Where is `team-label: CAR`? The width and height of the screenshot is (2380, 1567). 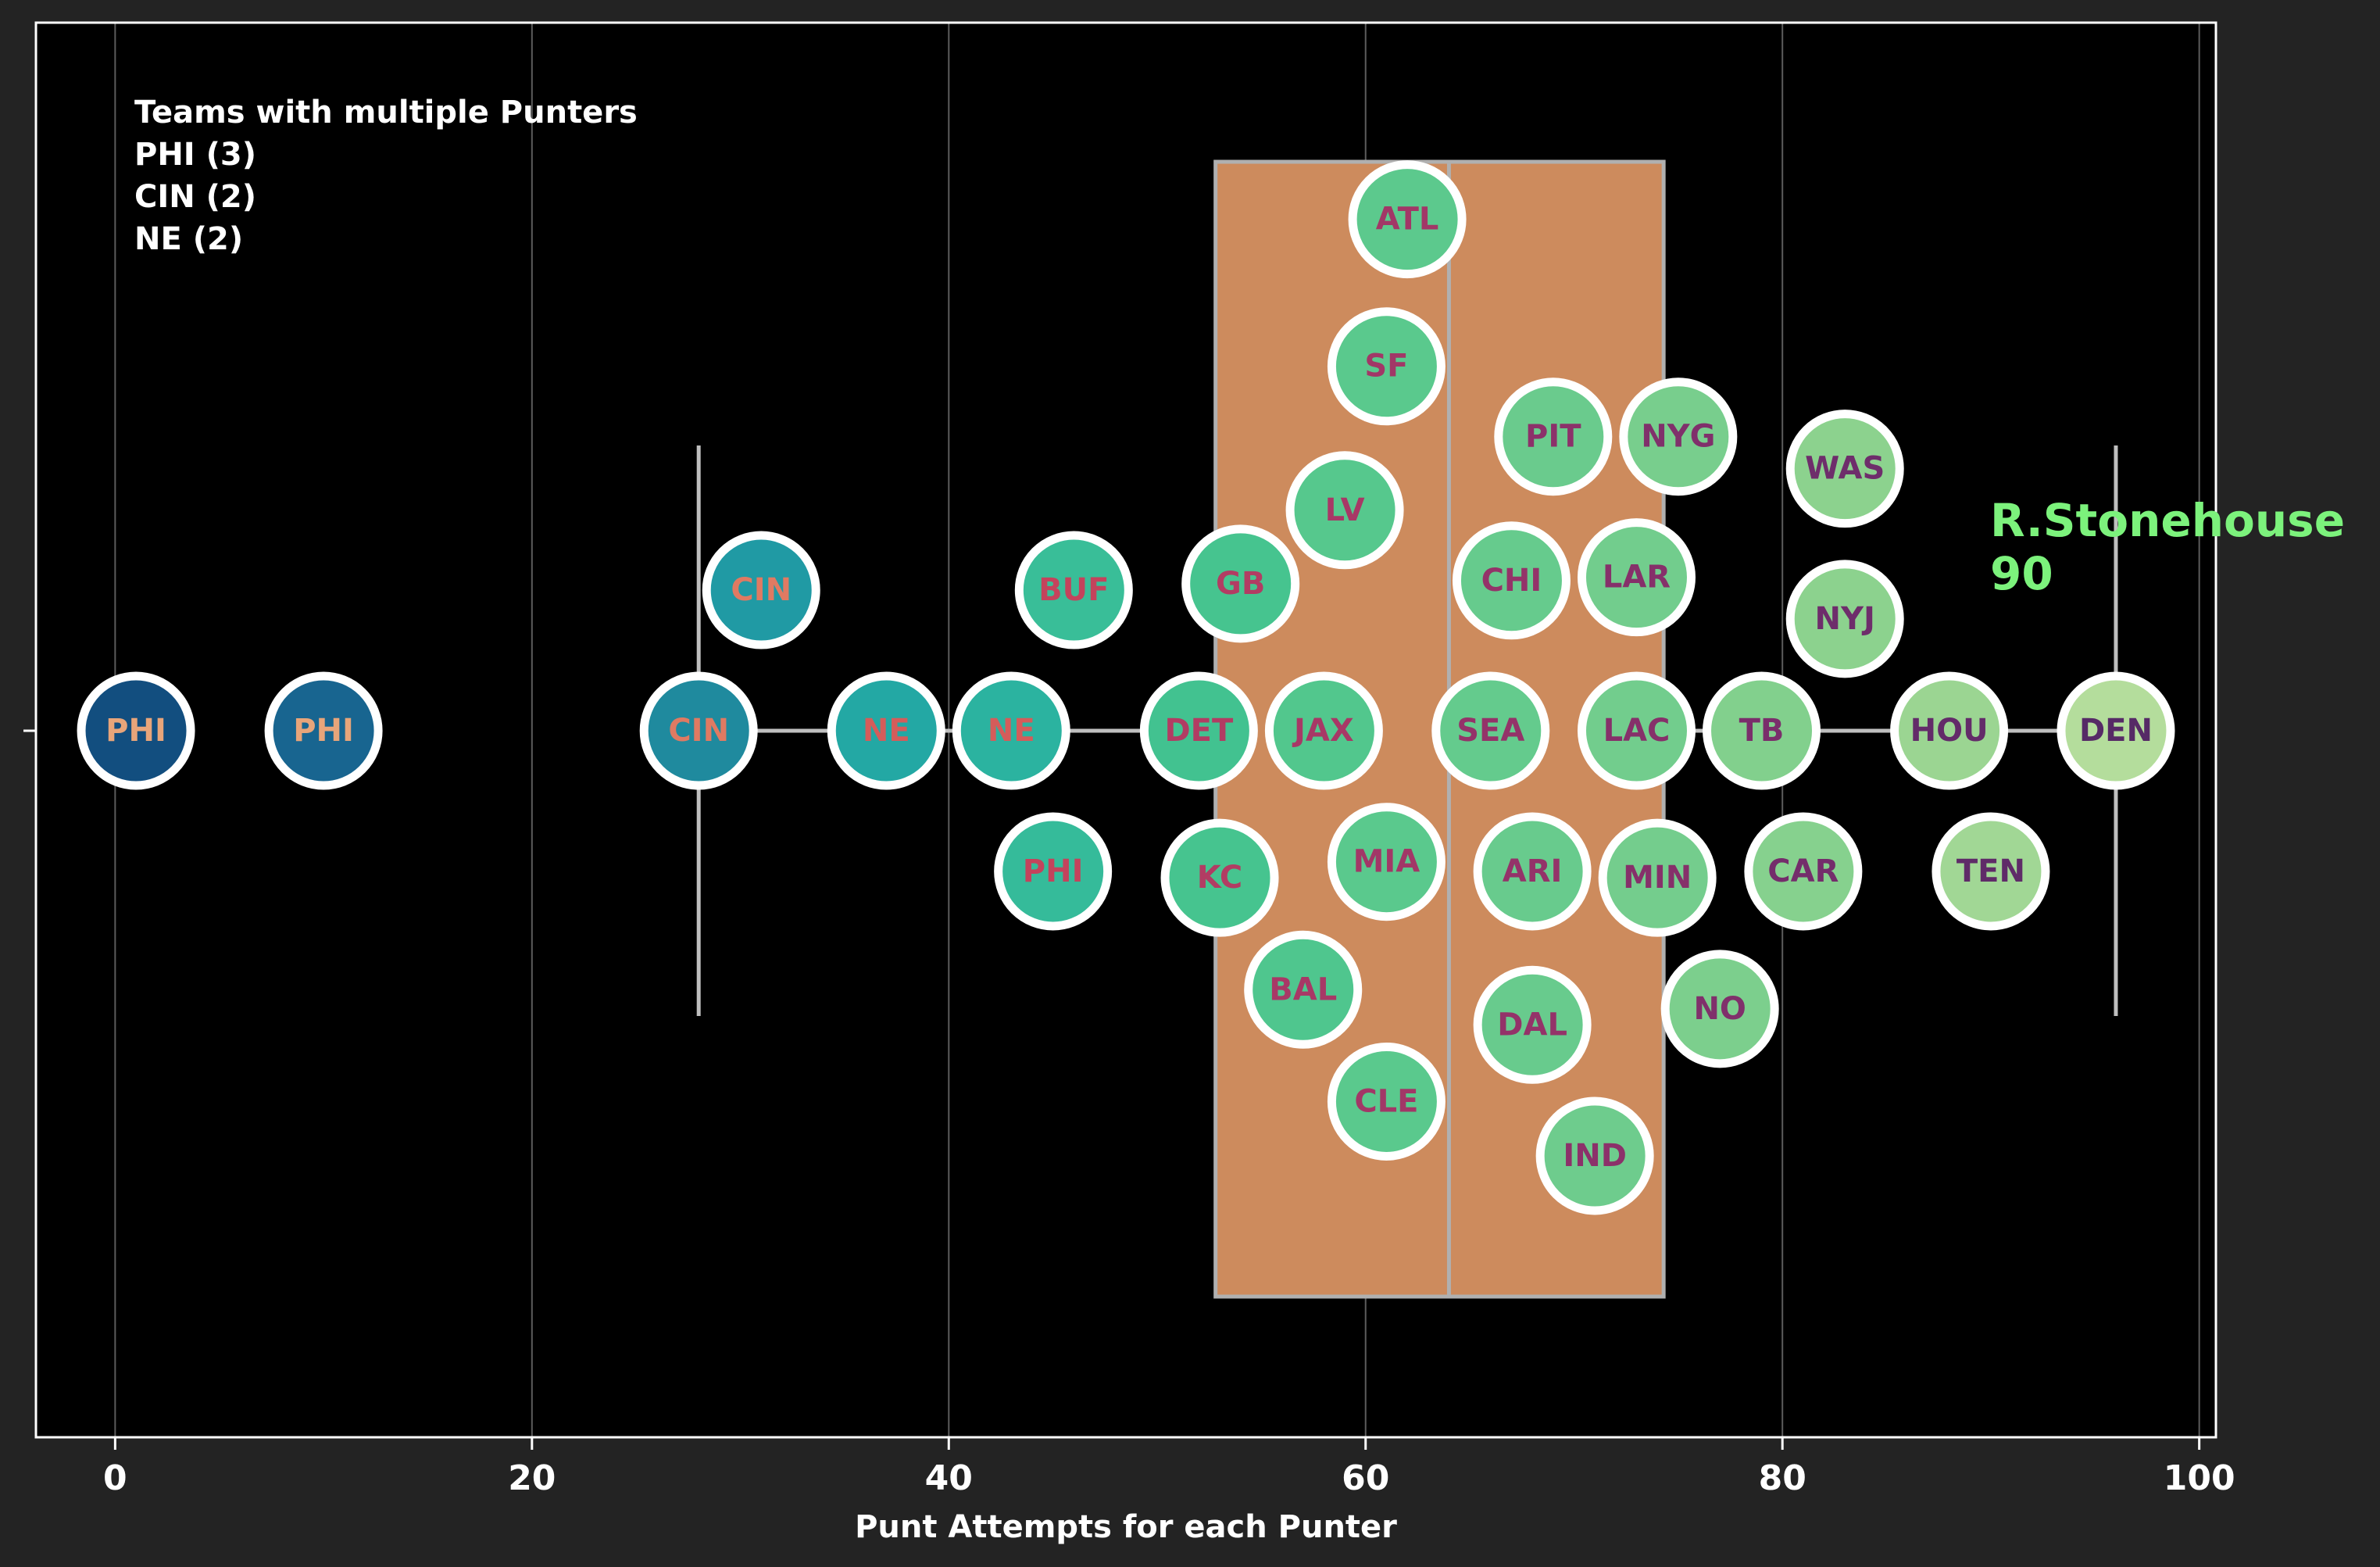
team-label: CAR is located at coordinates (1803, 871).